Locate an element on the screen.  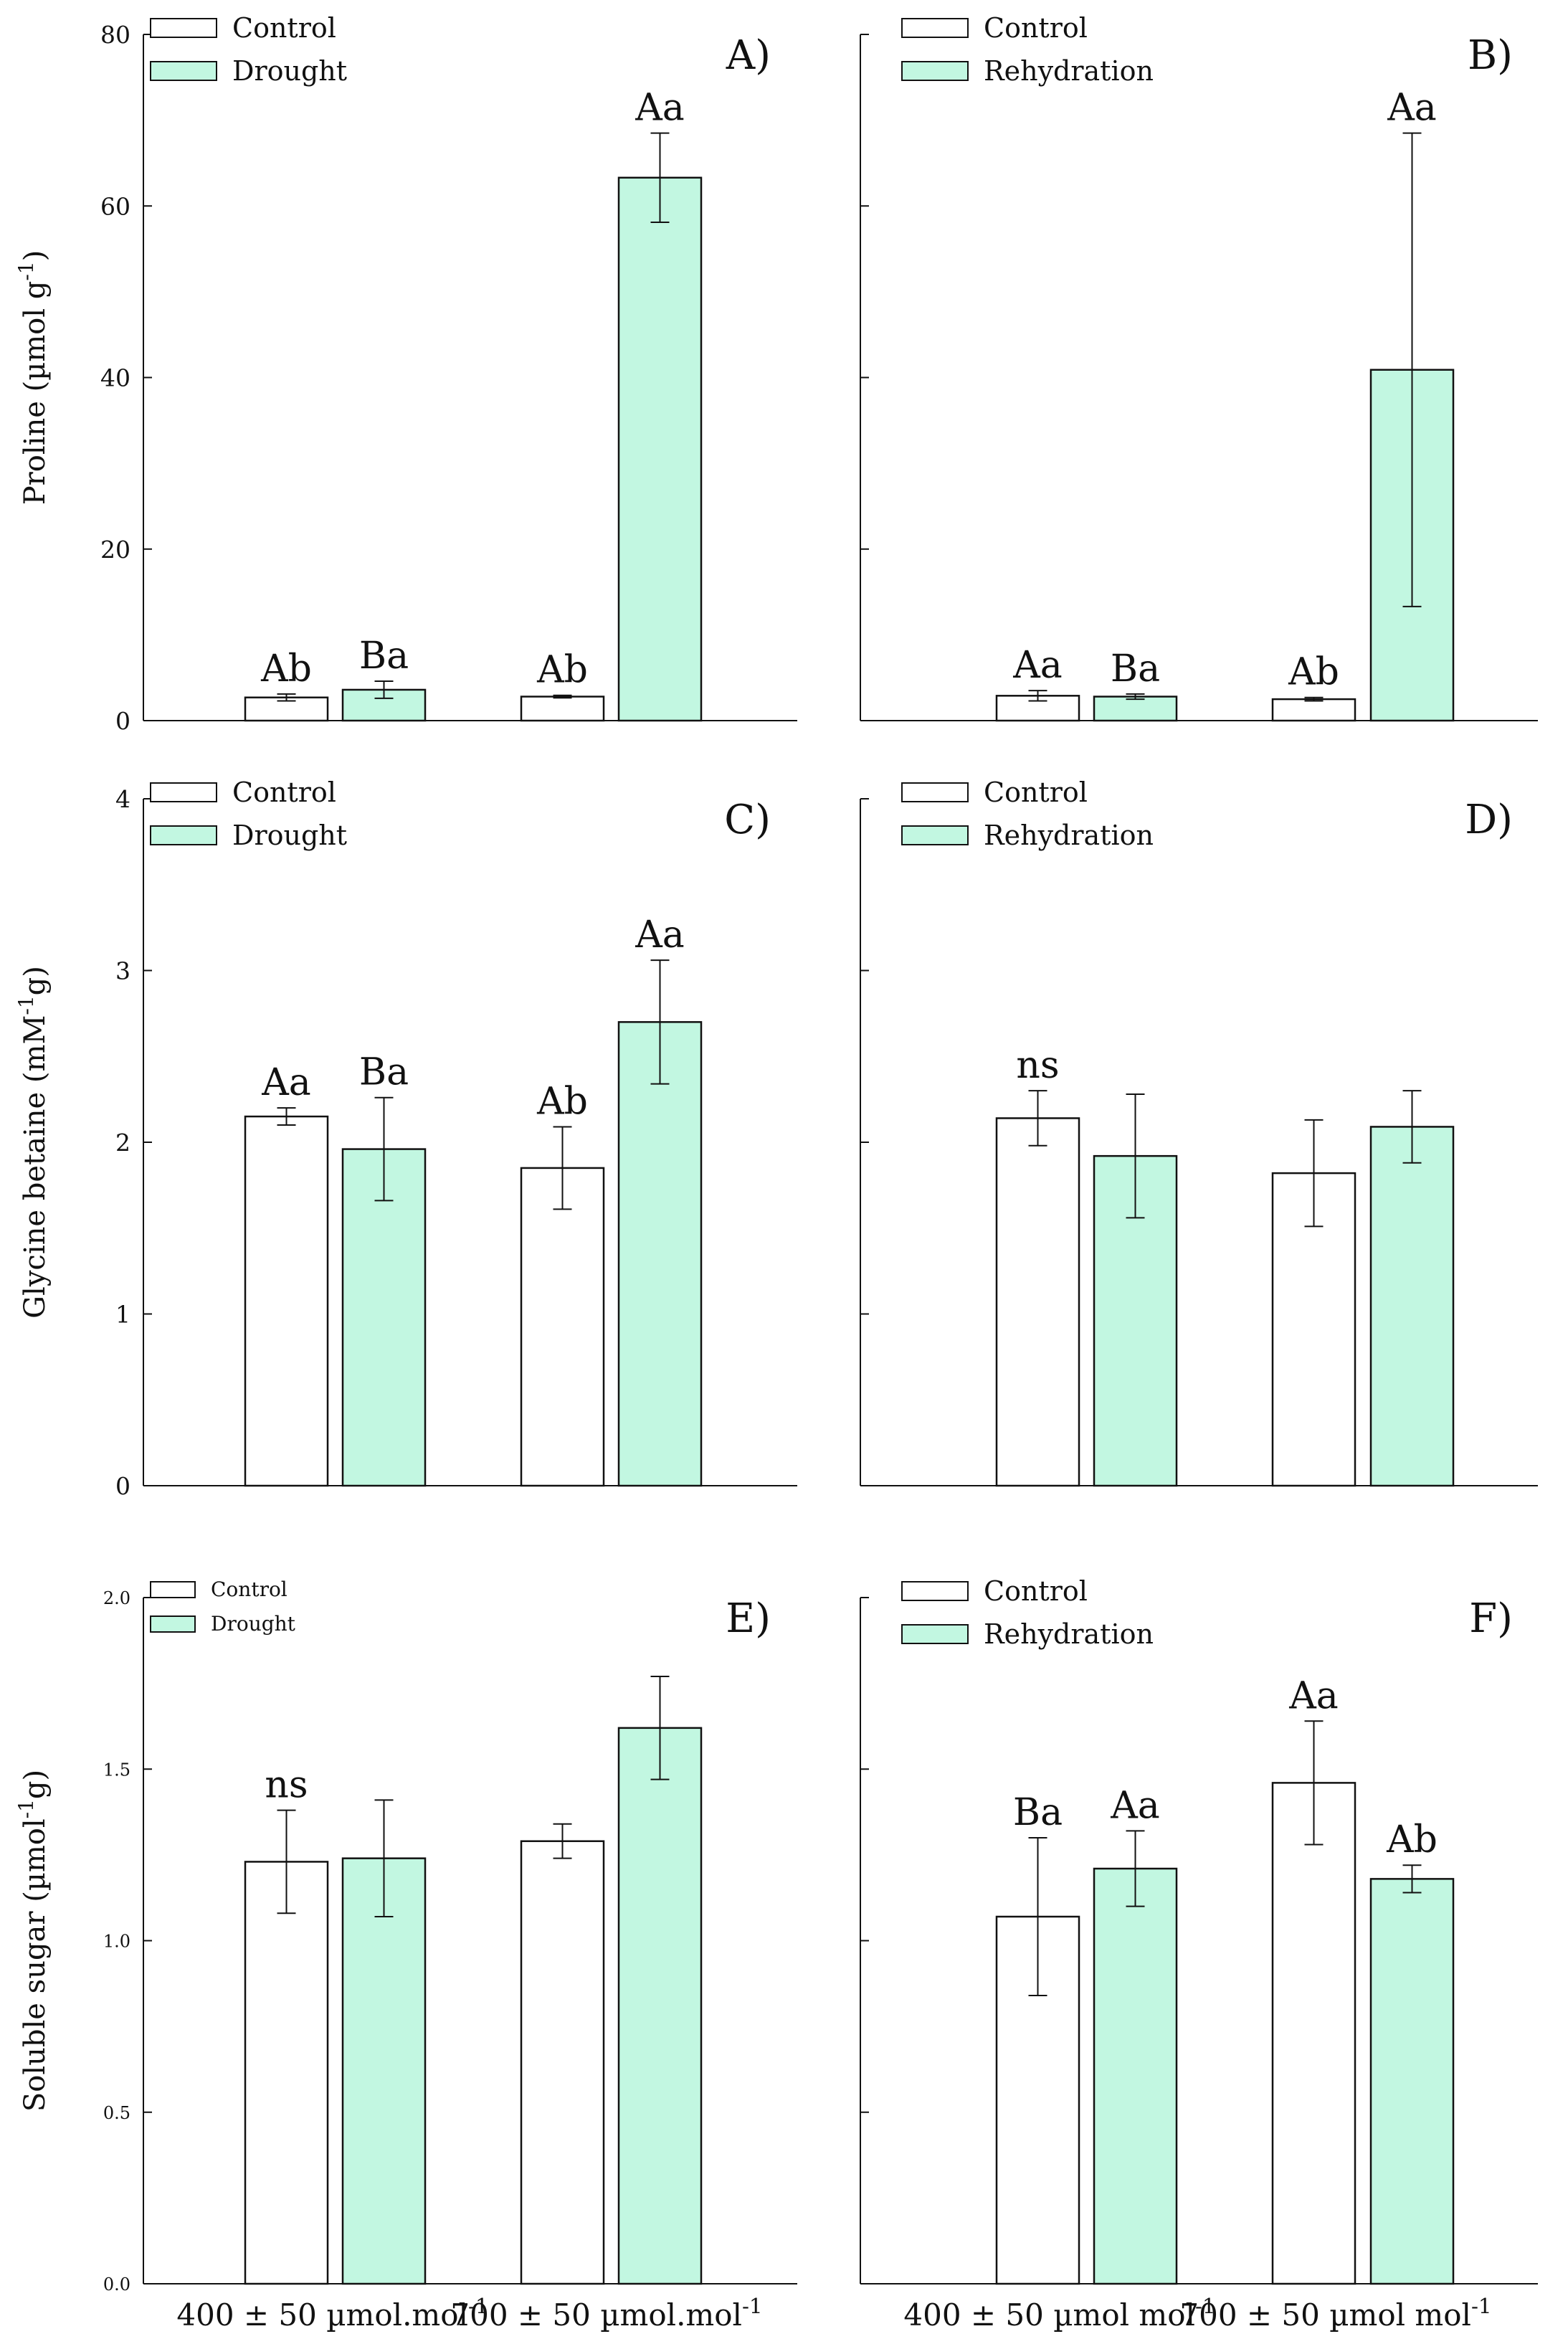
y-tick-label: 0.0 is located at coordinates (116, 2284).